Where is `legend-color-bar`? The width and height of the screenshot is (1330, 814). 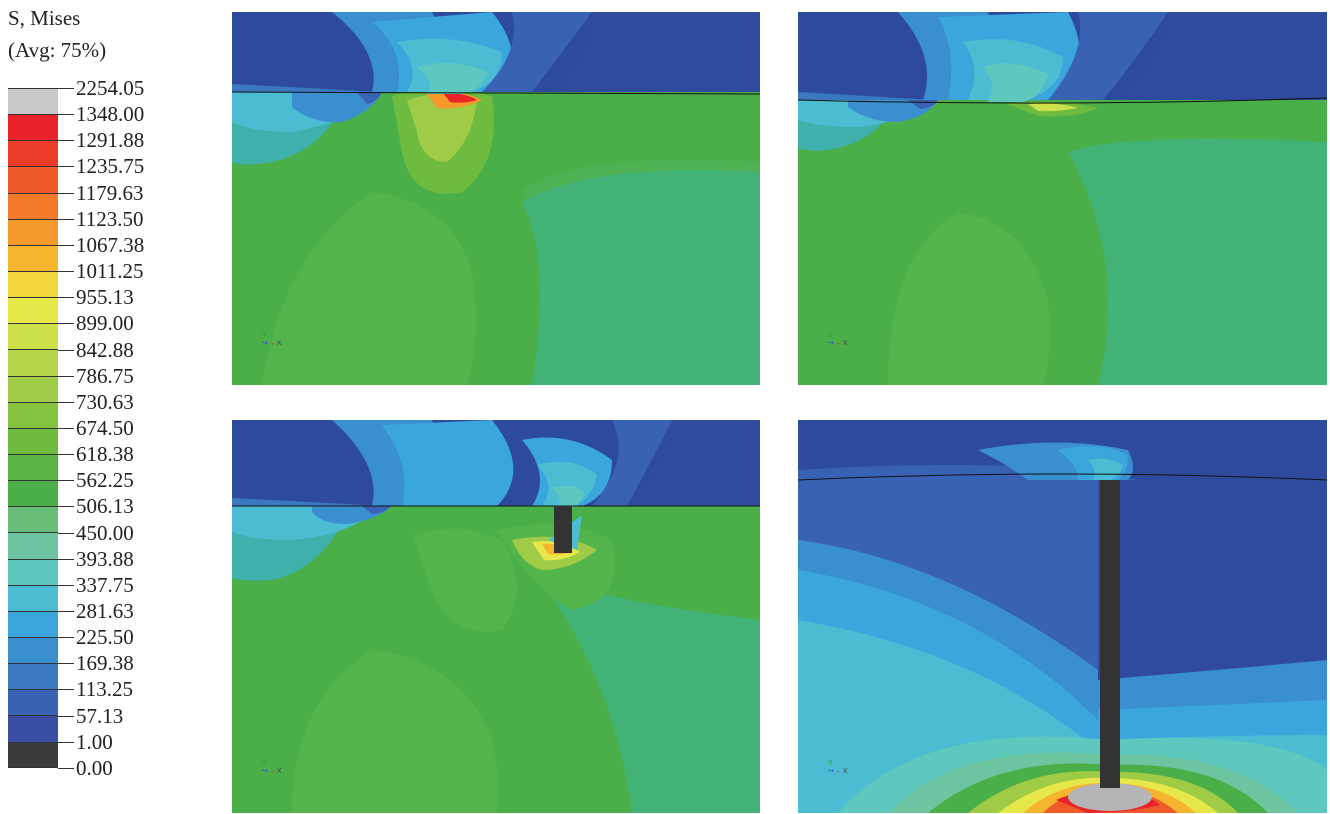
legend-color-bar is located at coordinates (33, 428).